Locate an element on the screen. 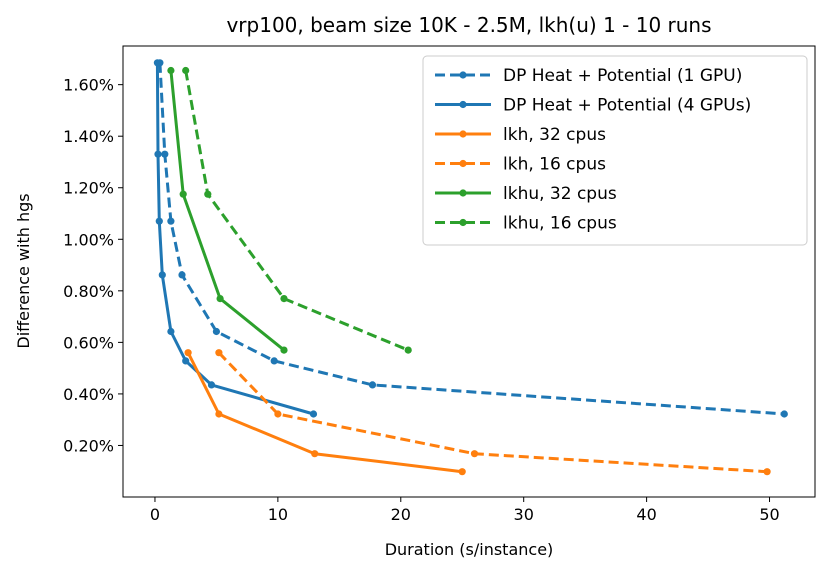 This screenshot has width=830, height=573. series-line-lkh-32-cpus is located at coordinates (324, 413).